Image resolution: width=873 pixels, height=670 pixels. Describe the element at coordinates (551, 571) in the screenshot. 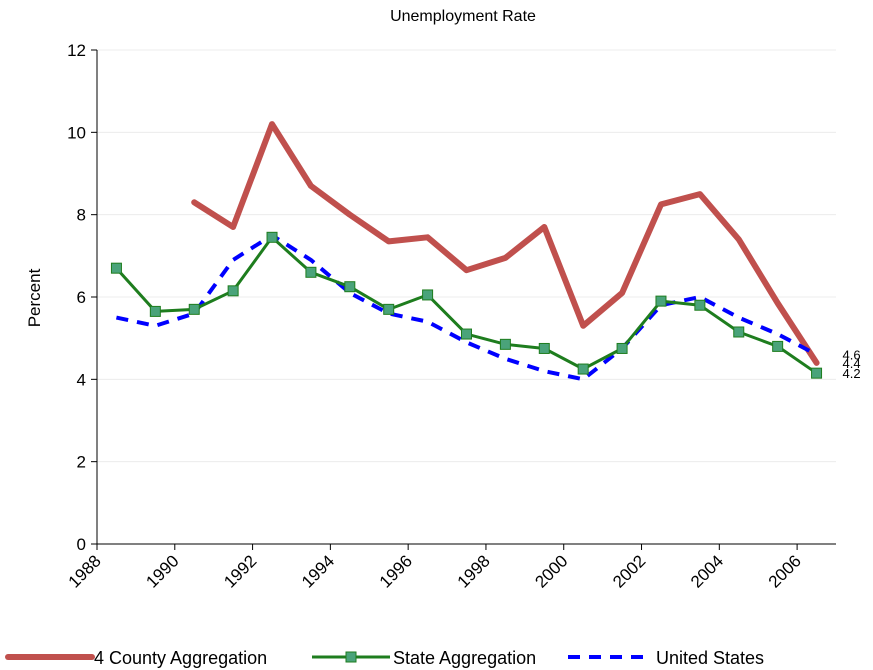

I see `x-tick-label: 2000` at that location.